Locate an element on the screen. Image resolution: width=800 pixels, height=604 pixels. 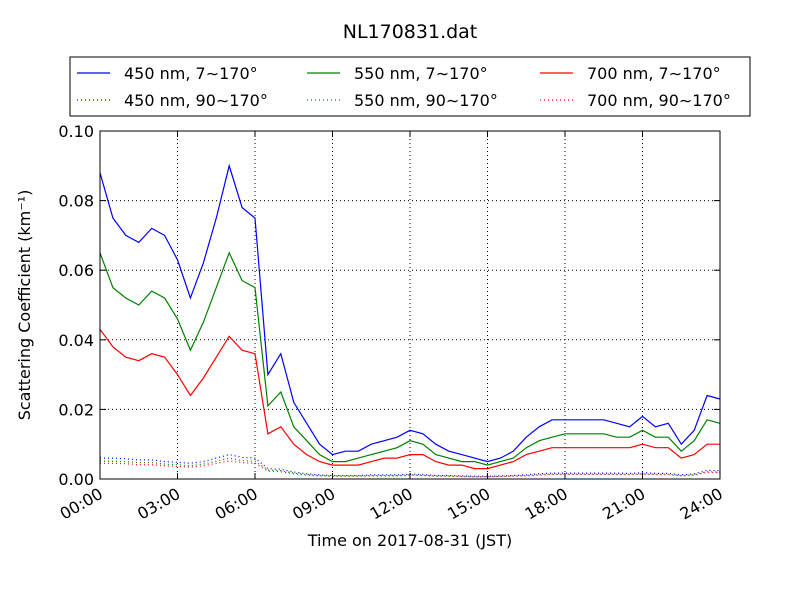
x-tick-label: 06:00 is located at coordinates (236, 504).